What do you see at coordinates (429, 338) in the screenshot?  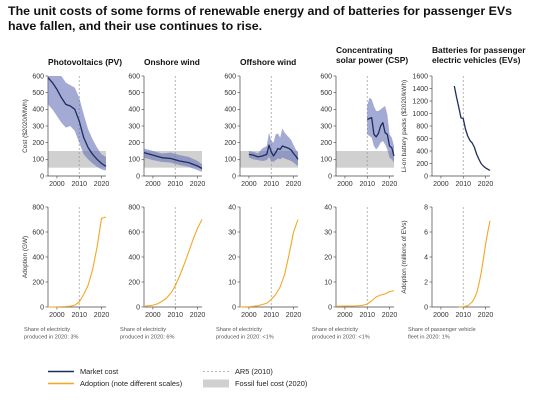 I see `share-note: fleet in 2020: 1%` at bounding box center [429, 338].